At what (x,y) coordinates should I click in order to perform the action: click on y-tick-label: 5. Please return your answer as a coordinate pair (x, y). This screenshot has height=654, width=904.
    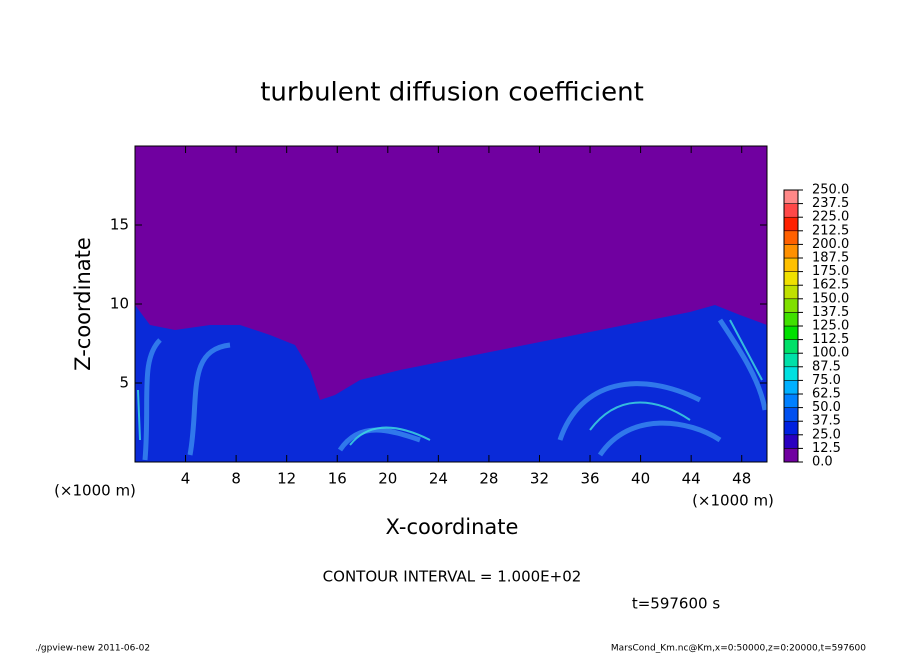
    Looking at the image, I should click on (124, 383).